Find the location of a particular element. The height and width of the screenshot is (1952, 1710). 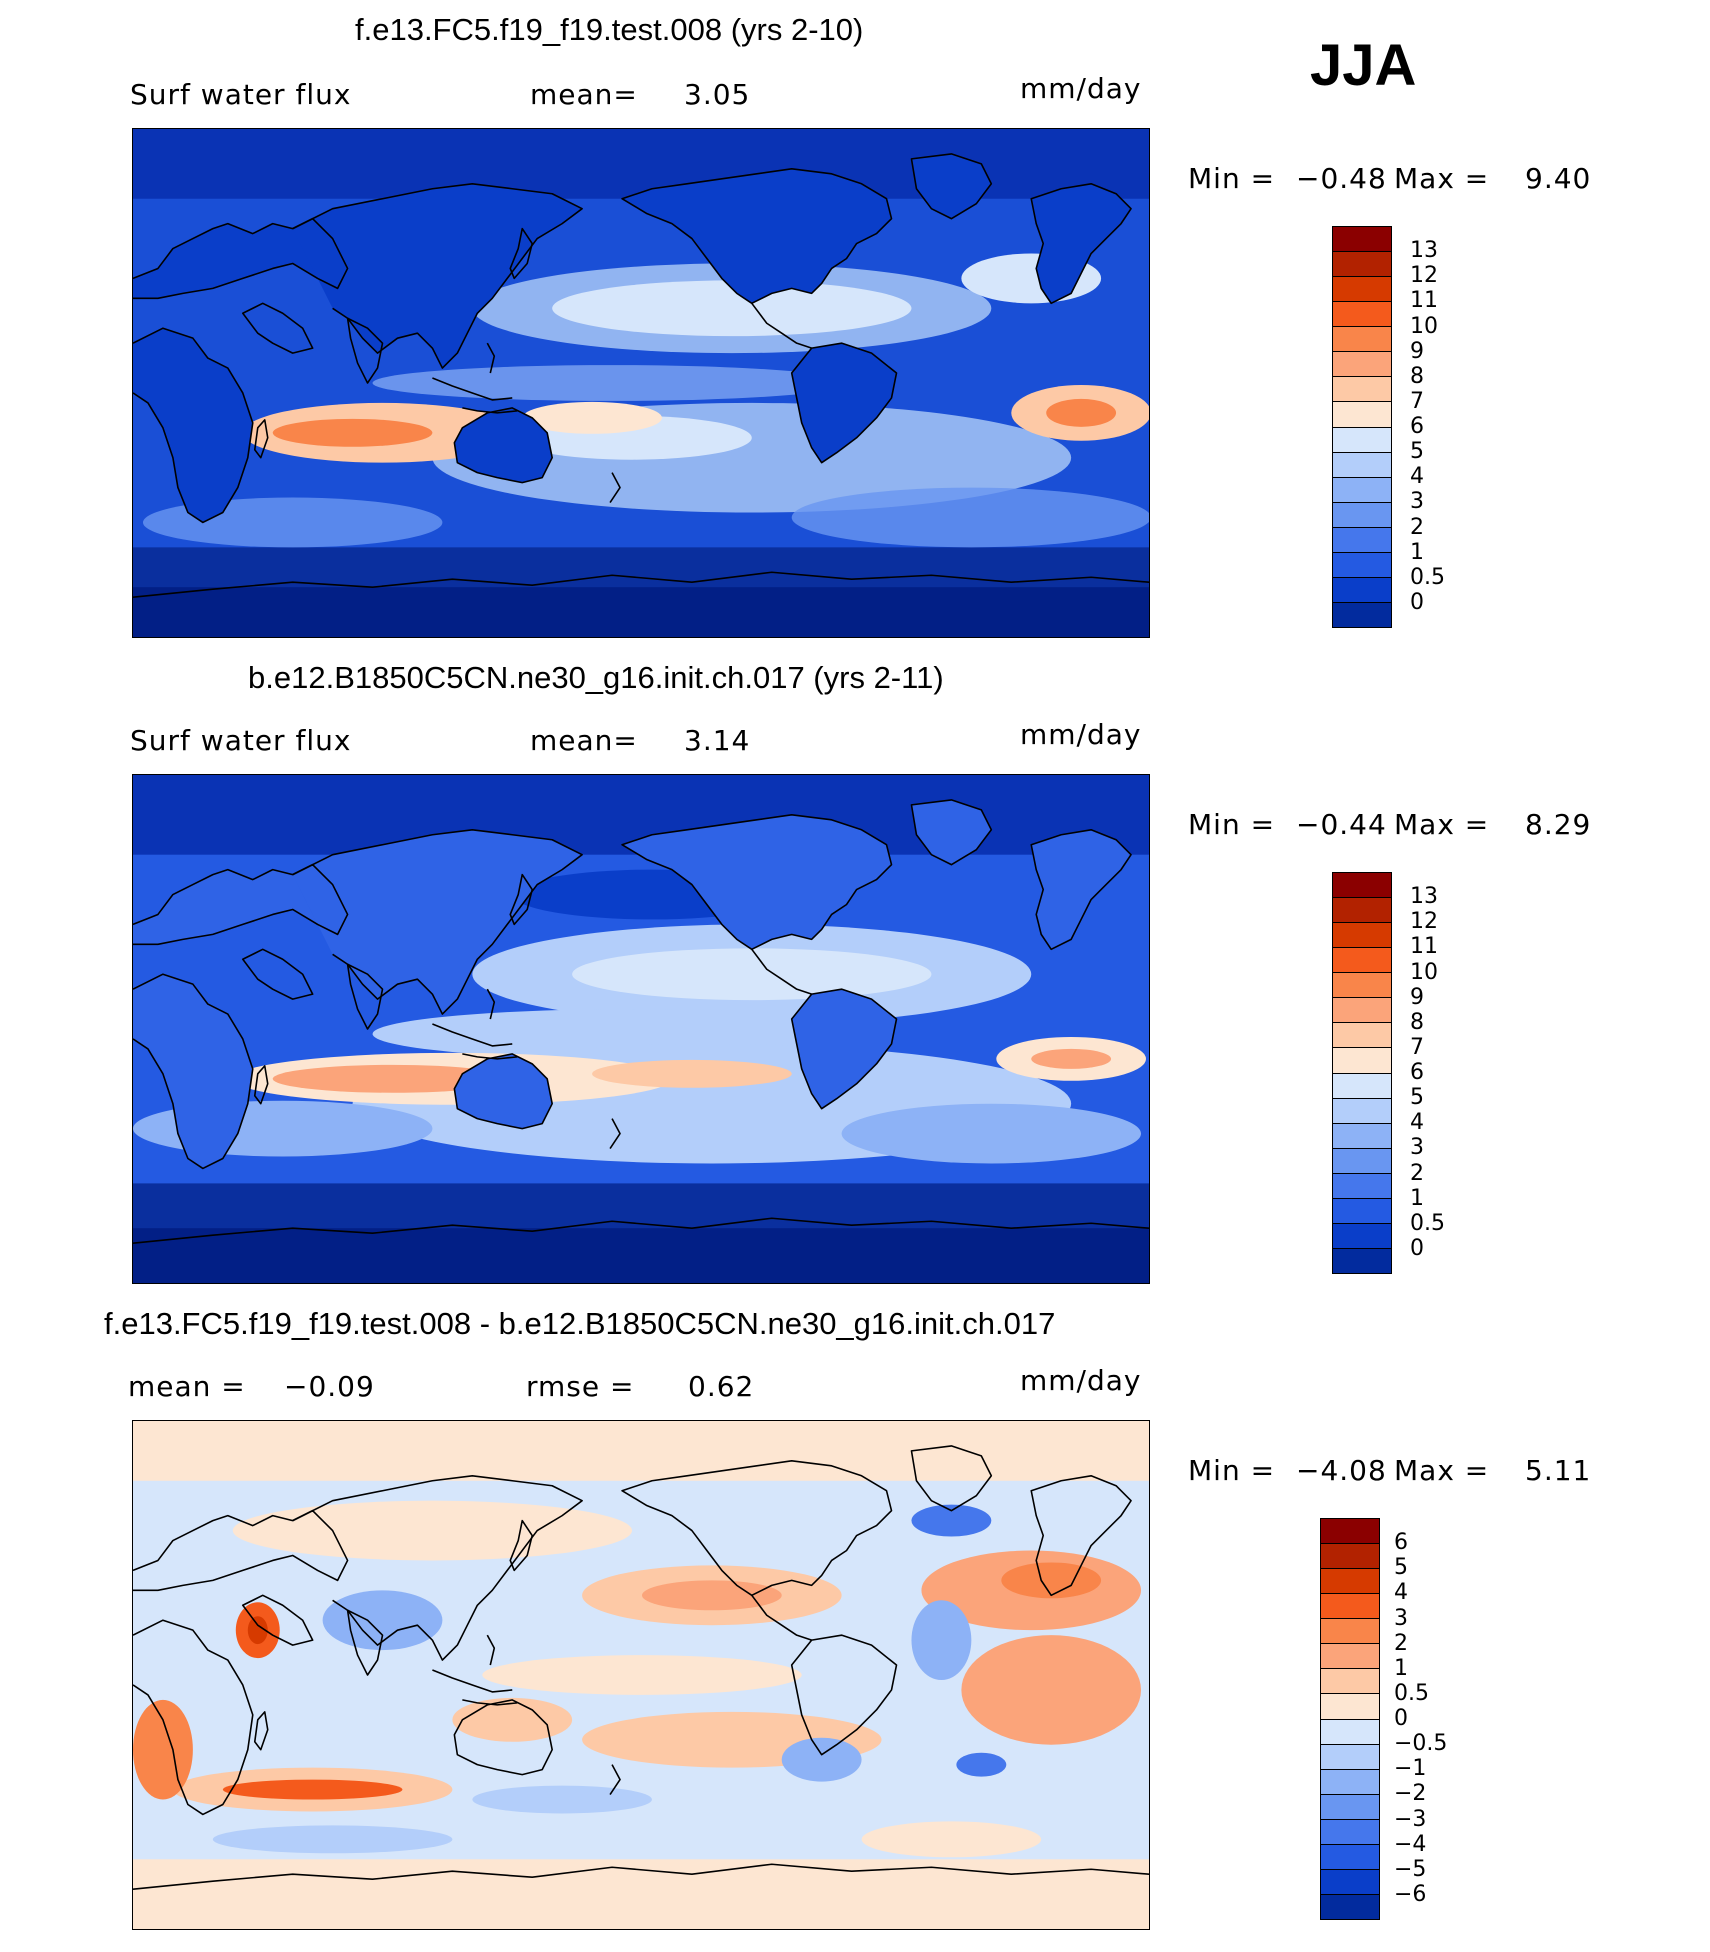

panel-3-mean-label: mean = is located at coordinates (187, 1386).